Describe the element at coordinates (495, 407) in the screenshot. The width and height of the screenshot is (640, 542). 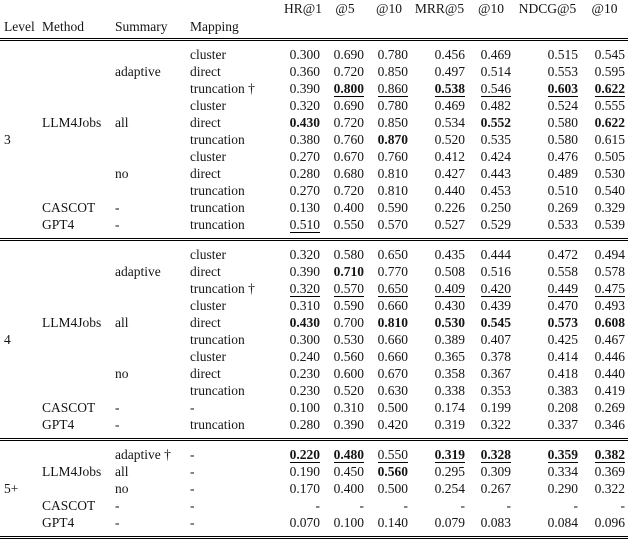
I see `metric-value: 0.199` at that location.